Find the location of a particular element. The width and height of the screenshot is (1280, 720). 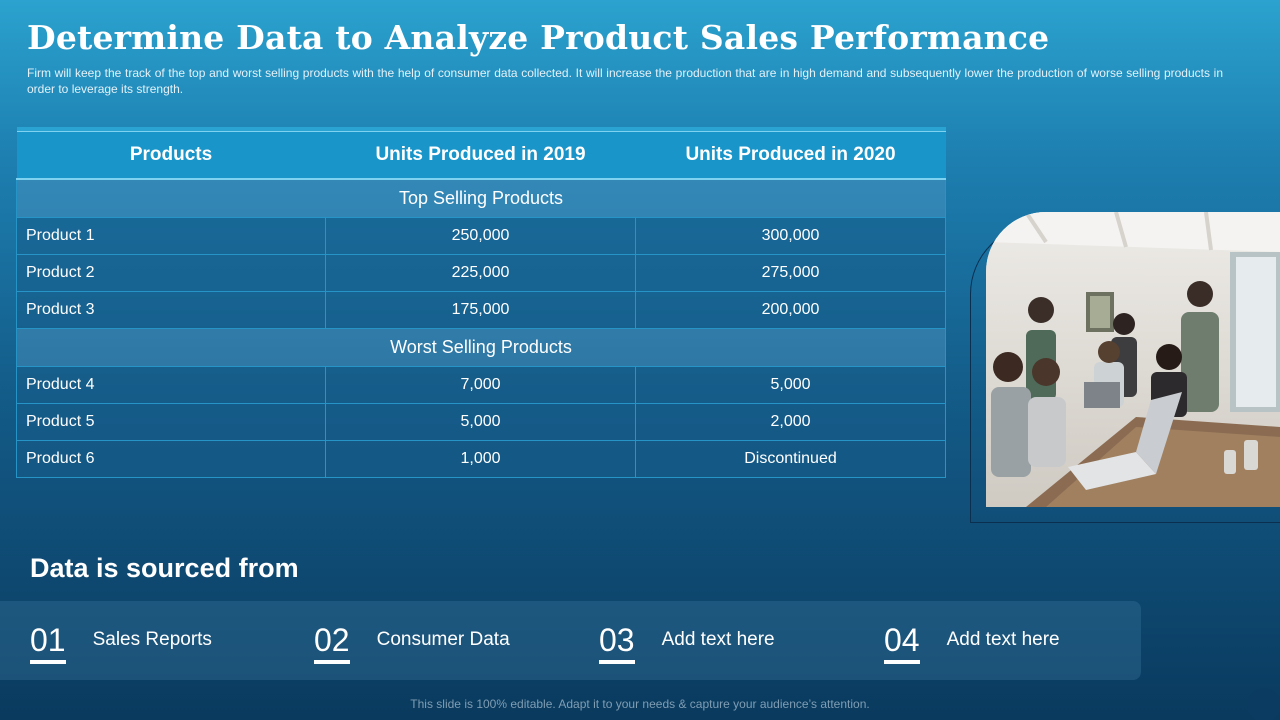

units-2020: 5,000 is located at coordinates (790, 384).